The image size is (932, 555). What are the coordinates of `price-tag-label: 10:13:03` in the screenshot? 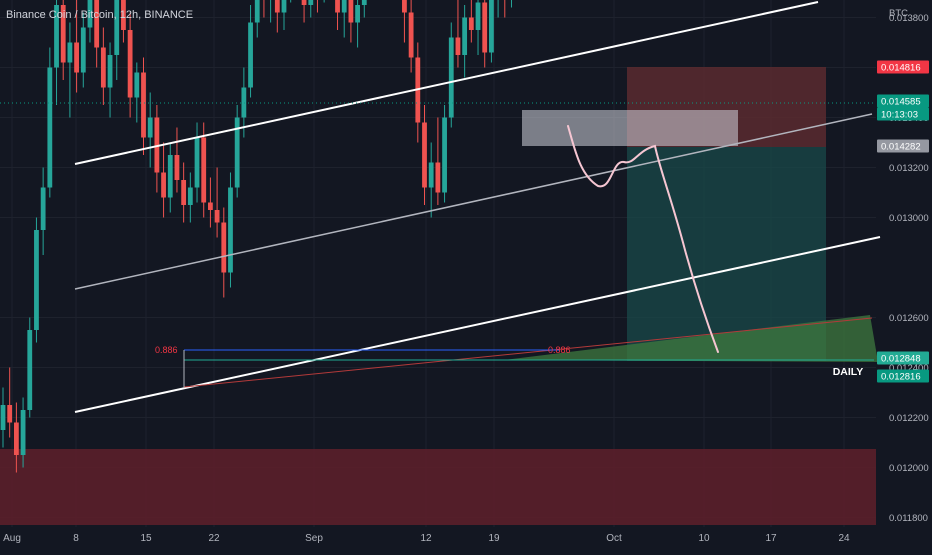 It's located at (899, 115).